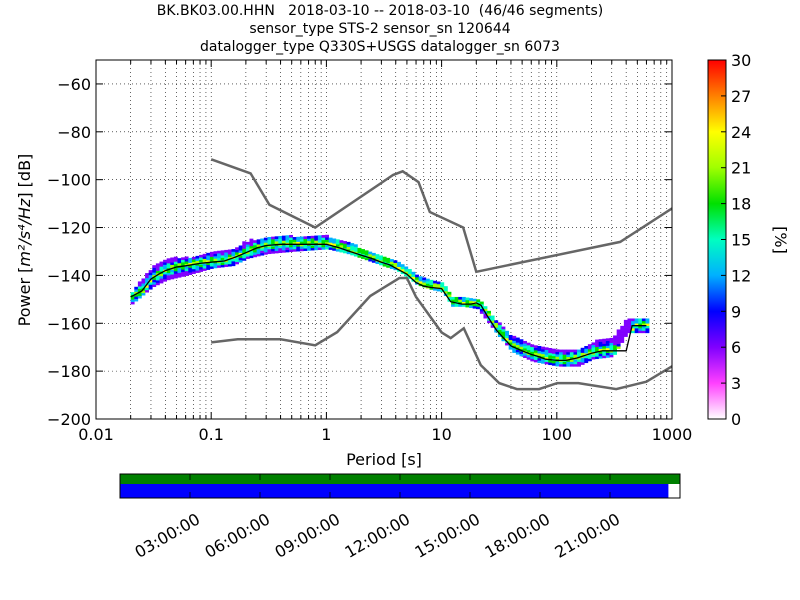 This screenshot has width=800, height=600. What do you see at coordinates (380, 29) in the screenshot?
I see `title-line-2: sensor_type STS-2 sensor_sn 120644` at bounding box center [380, 29].